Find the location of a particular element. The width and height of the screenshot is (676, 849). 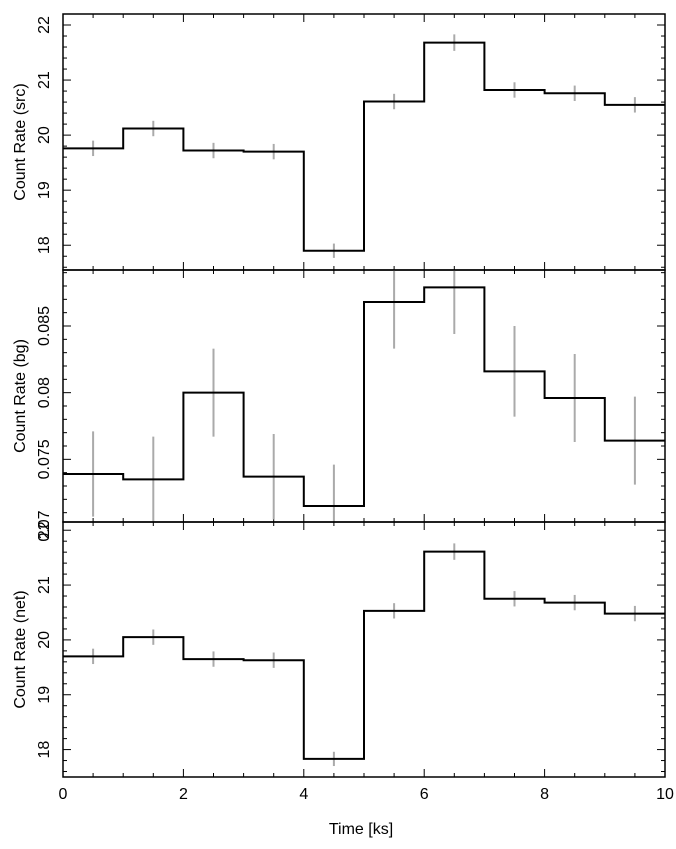

x-tick-label: 0 is located at coordinates (63, 794).